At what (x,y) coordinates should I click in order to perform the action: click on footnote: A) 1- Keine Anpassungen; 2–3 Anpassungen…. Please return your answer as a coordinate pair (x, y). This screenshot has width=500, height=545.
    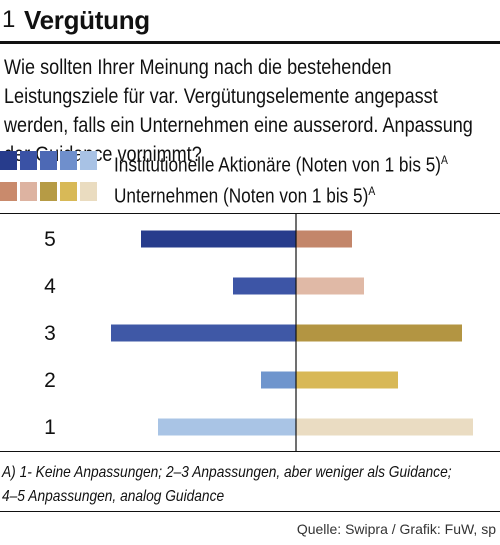
    Looking at the image, I should click on (227, 484).